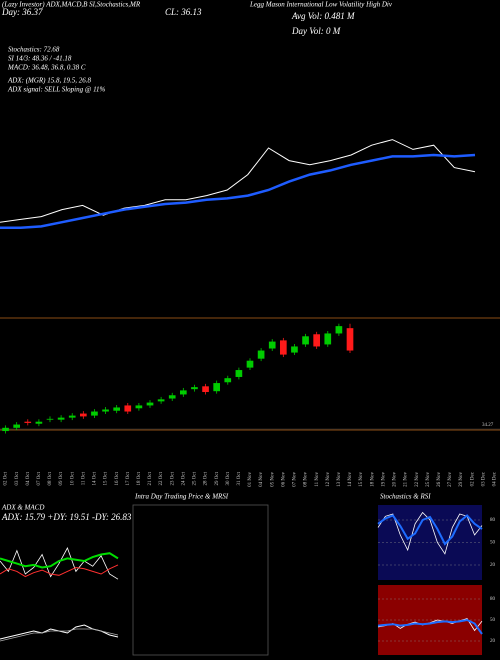 This screenshot has width=500, height=660. I want to click on x-tick-label: 24 Oct, so click(183, 478).